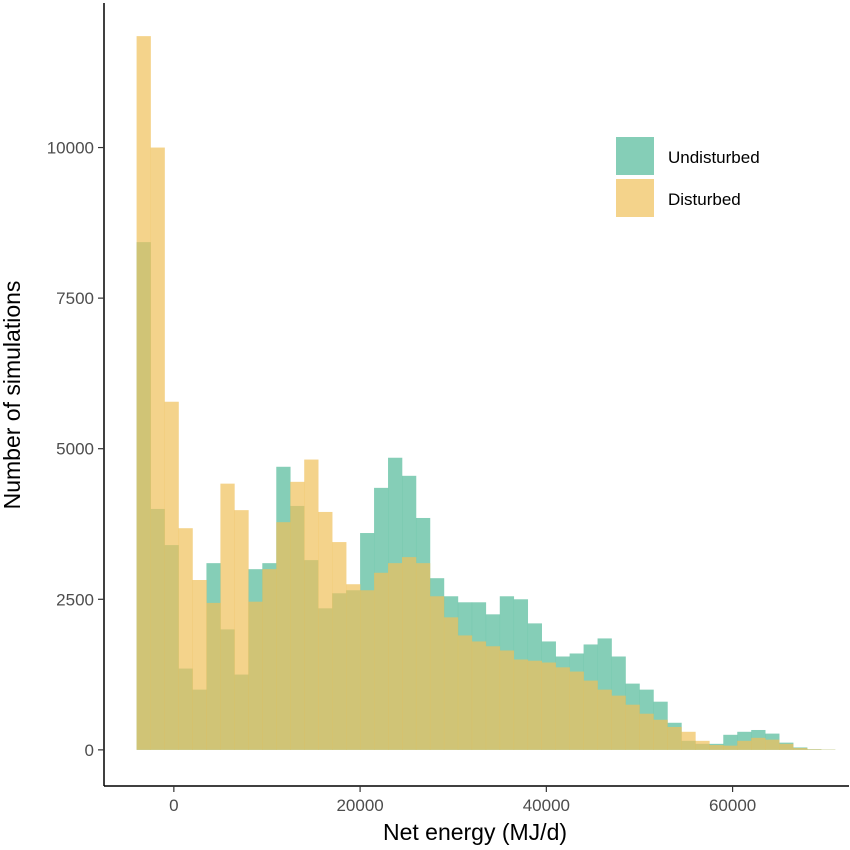 The height and width of the screenshot is (850, 850). Describe the element at coordinates (75, 599) in the screenshot. I see `y-tick-label: 2500` at that location.